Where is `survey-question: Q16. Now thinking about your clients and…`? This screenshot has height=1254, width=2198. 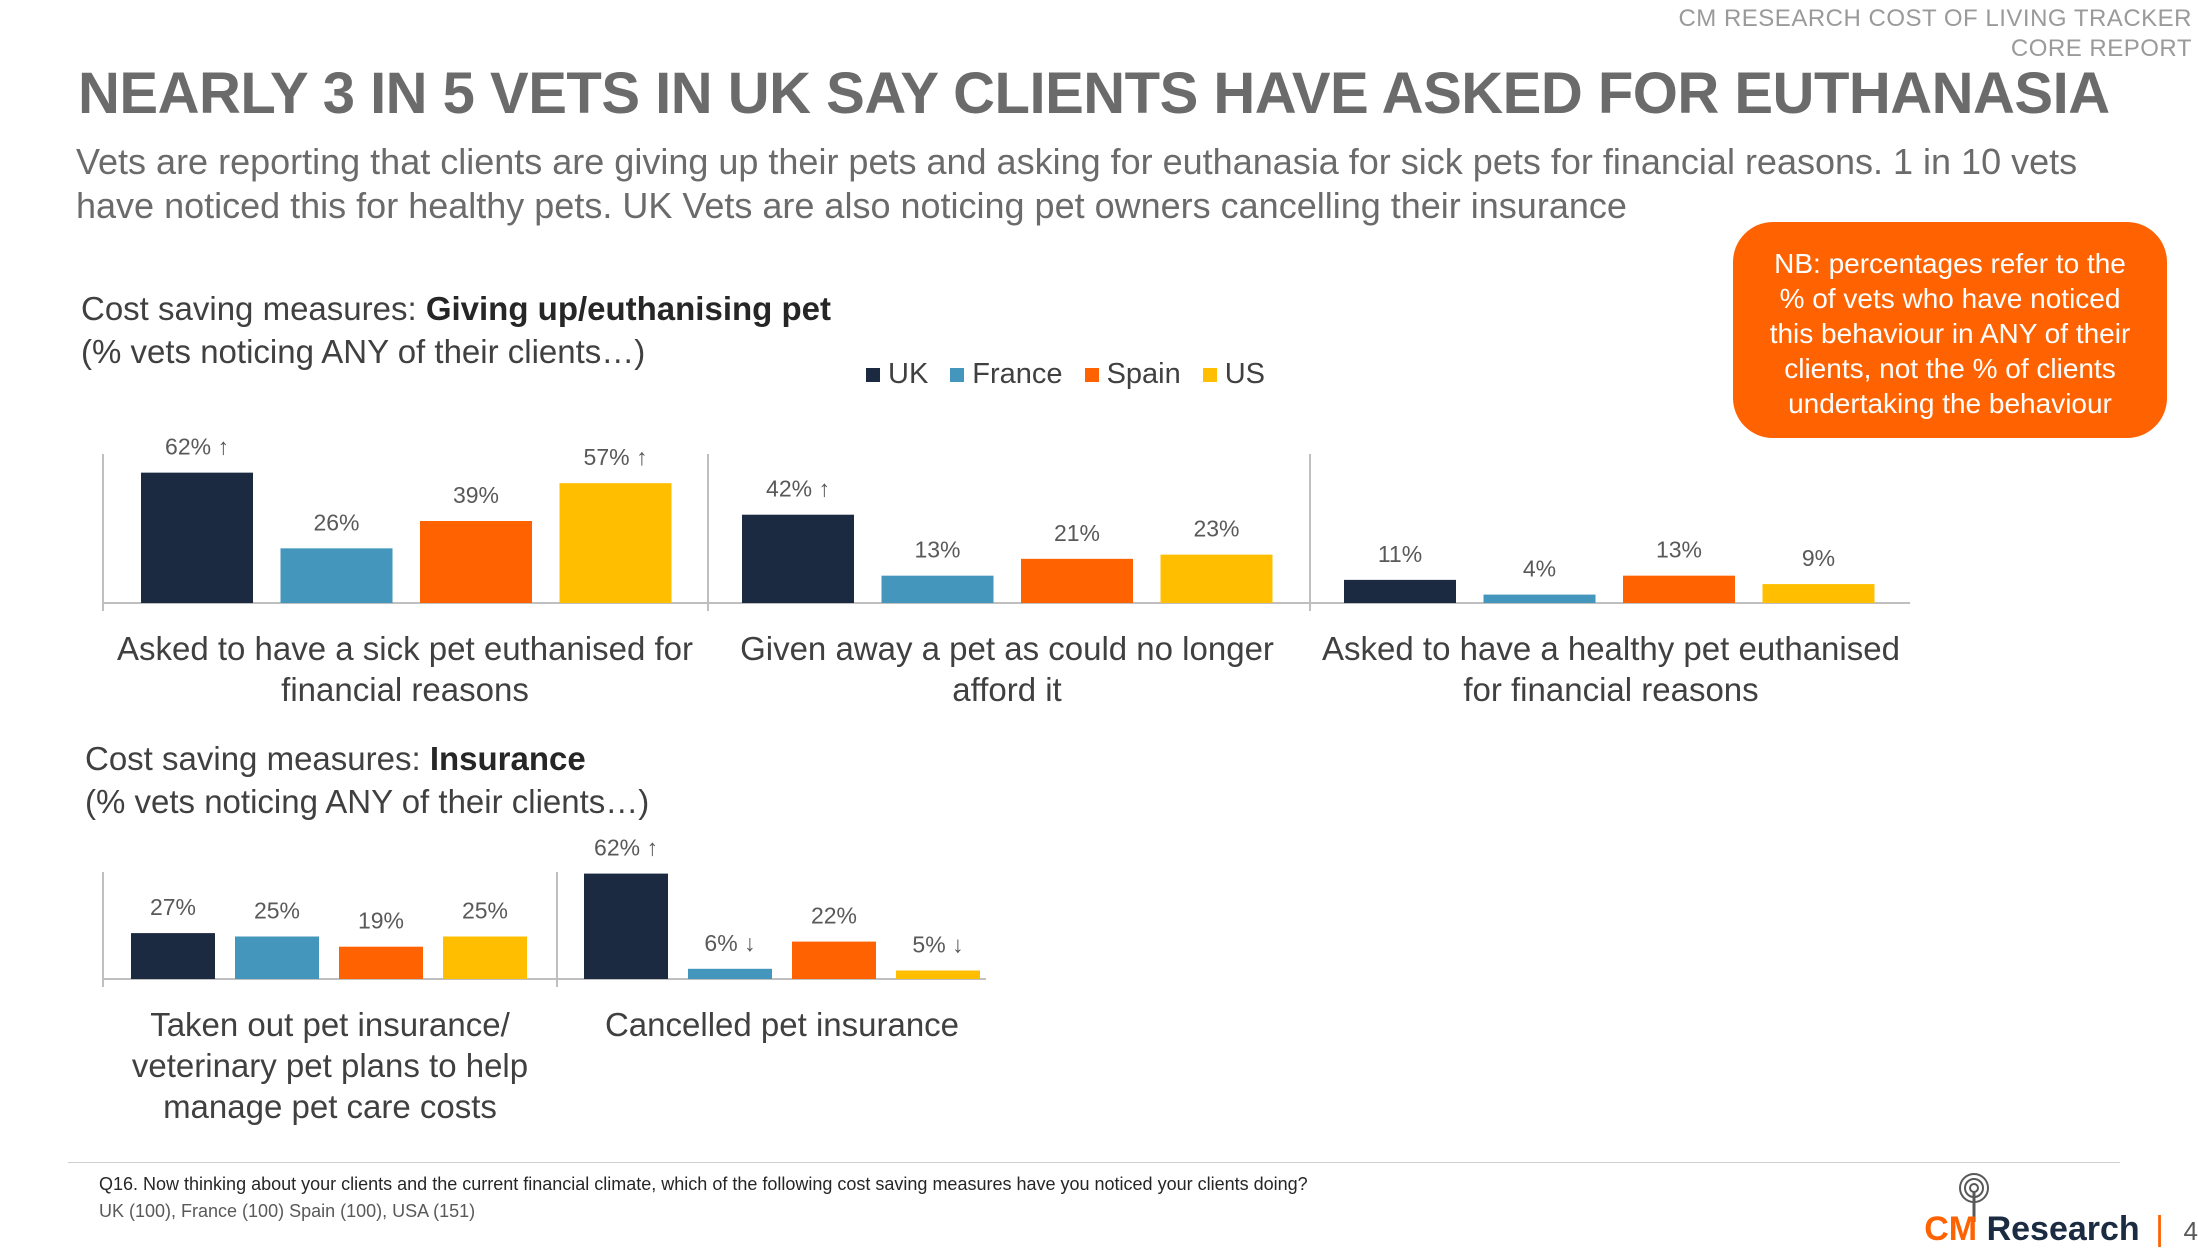 survey-question: Q16. Now thinking about your clients and… is located at coordinates (703, 1184).